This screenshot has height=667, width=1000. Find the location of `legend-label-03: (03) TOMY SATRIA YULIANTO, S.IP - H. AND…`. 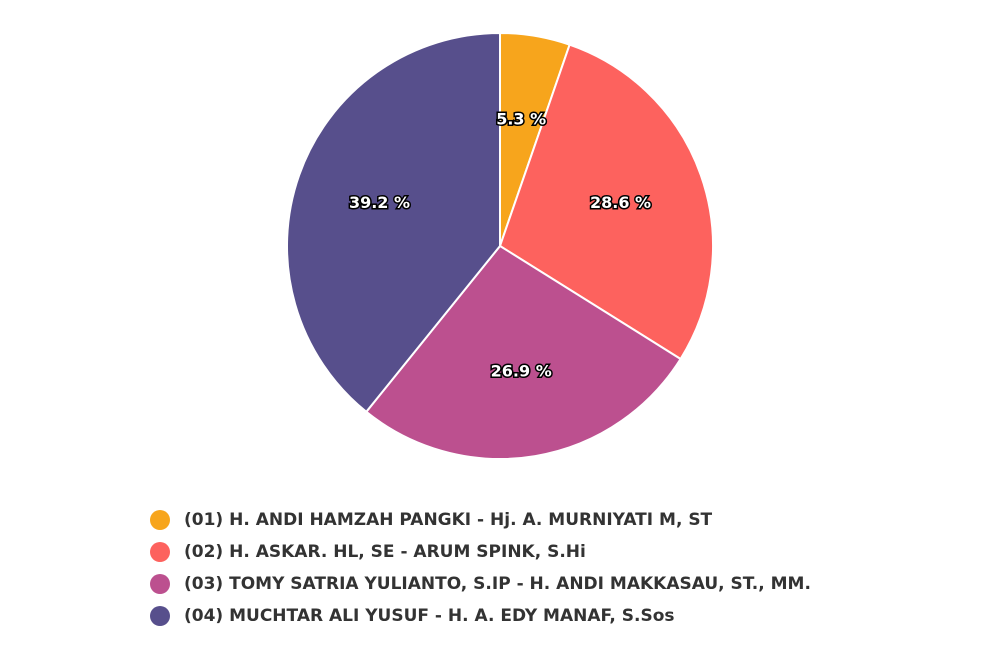

legend-label-03: (03) TOMY SATRIA YULIANTO, S.IP - H. AND… is located at coordinates (497, 584).